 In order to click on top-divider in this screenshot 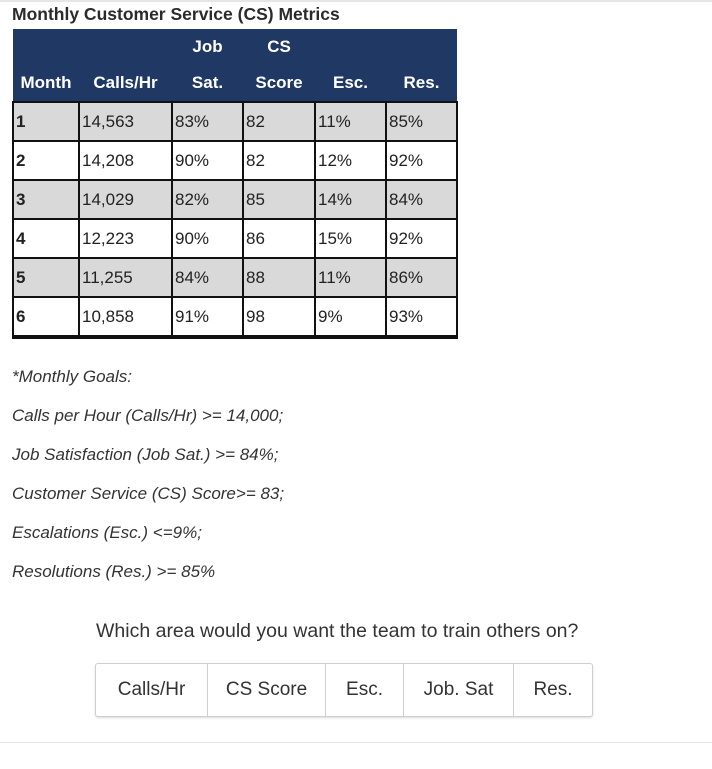, I will do `click(356, 1)`.